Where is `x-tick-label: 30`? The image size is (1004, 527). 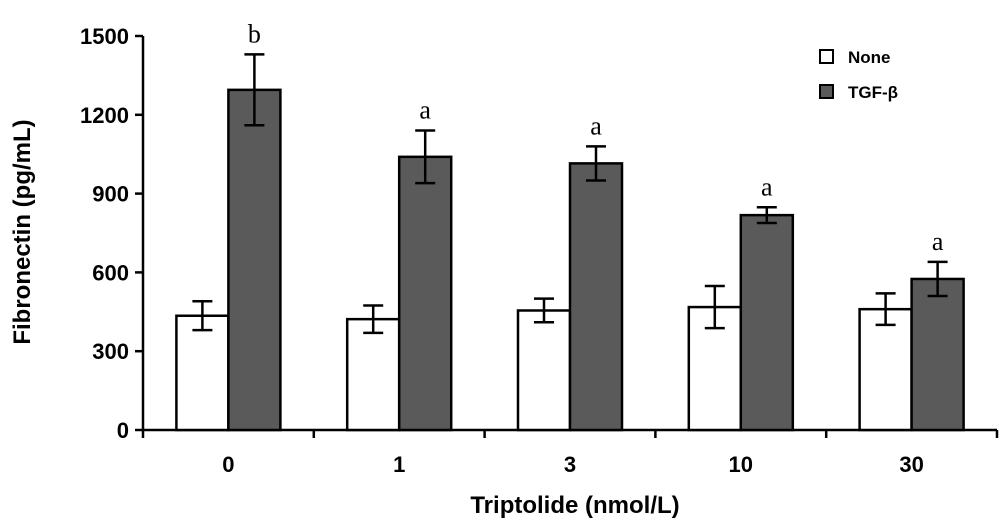
x-tick-label: 30 is located at coordinates (911, 464).